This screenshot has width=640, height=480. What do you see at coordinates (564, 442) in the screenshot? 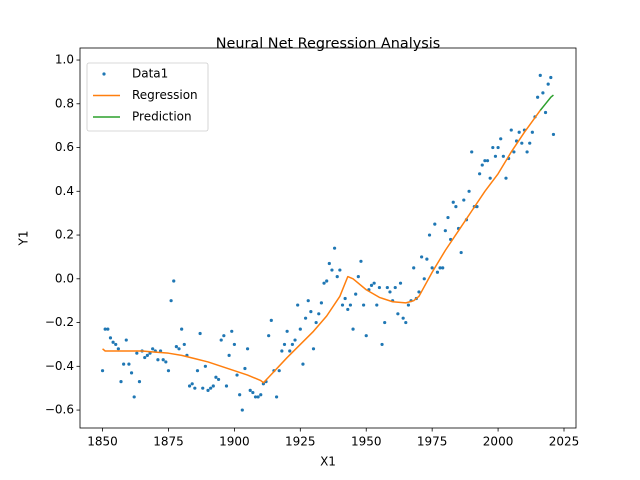
I see `x-tick-label: 2025` at bounding box center [564, 442].